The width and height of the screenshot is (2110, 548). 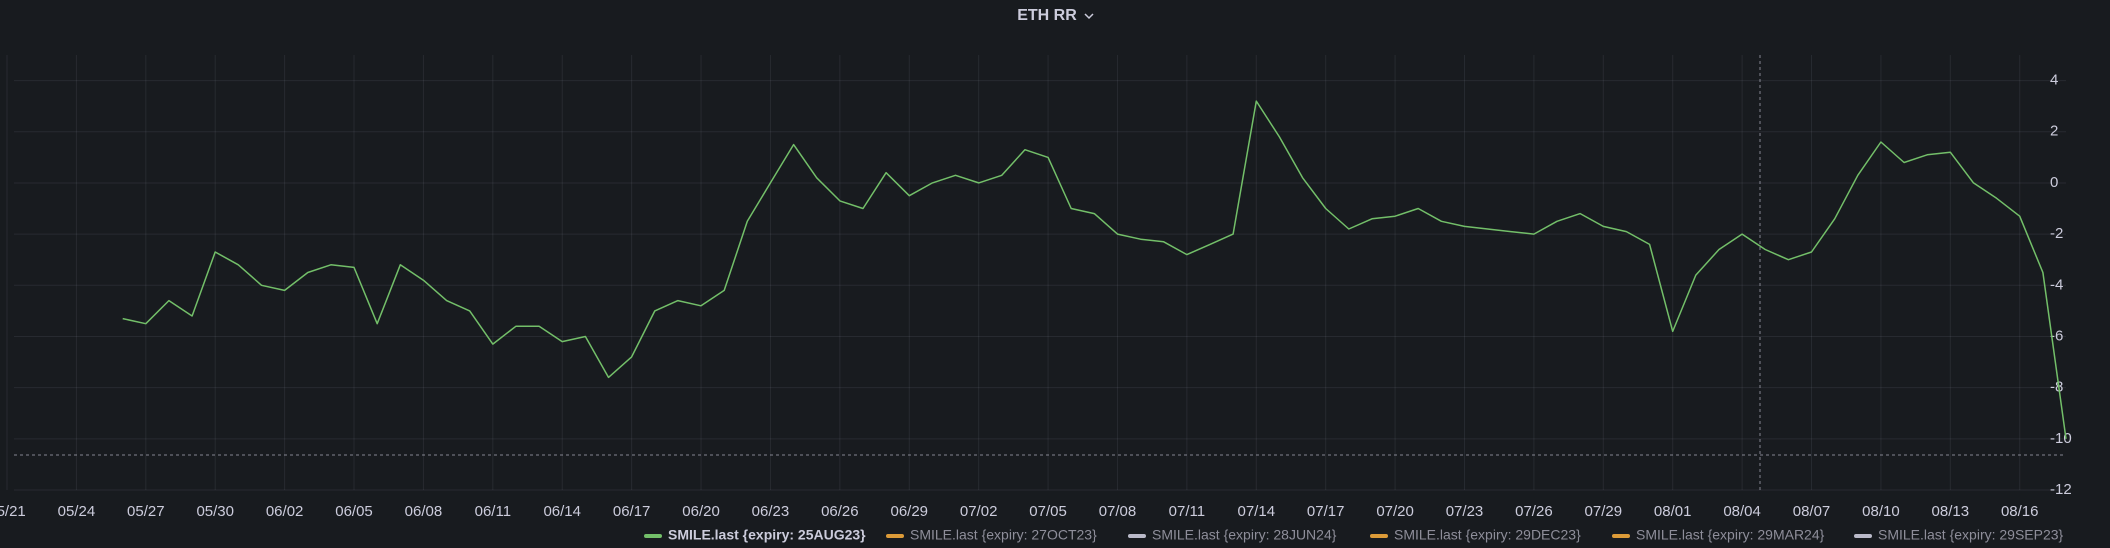 I want to click on x-tick-label: 08/16, so click(x=2020, y=511).